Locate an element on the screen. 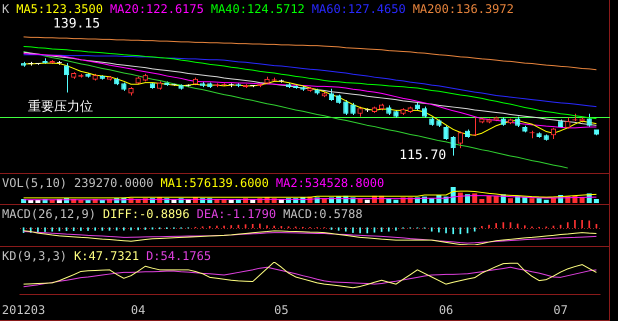  text: MA60:127.4650 is located at coordinates (359, 9).